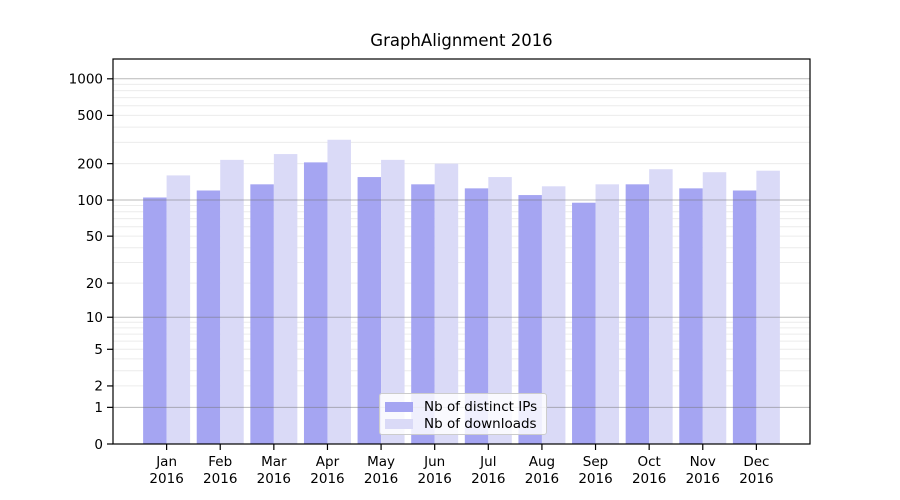  I want to click on x-tick-label-month: Oct, so click(648, 462).